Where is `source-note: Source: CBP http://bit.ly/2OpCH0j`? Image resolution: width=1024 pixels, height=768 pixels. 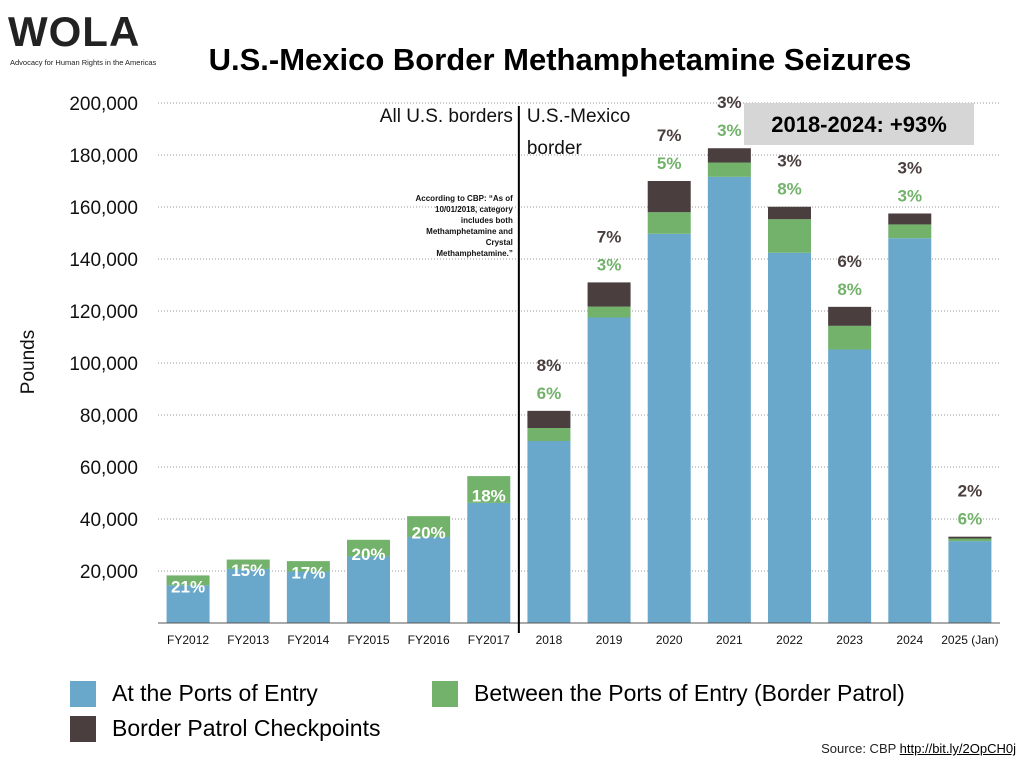
source-note: Source: CBP http://bit.ly/2OpCH0j is located at coordinates (918, 748).